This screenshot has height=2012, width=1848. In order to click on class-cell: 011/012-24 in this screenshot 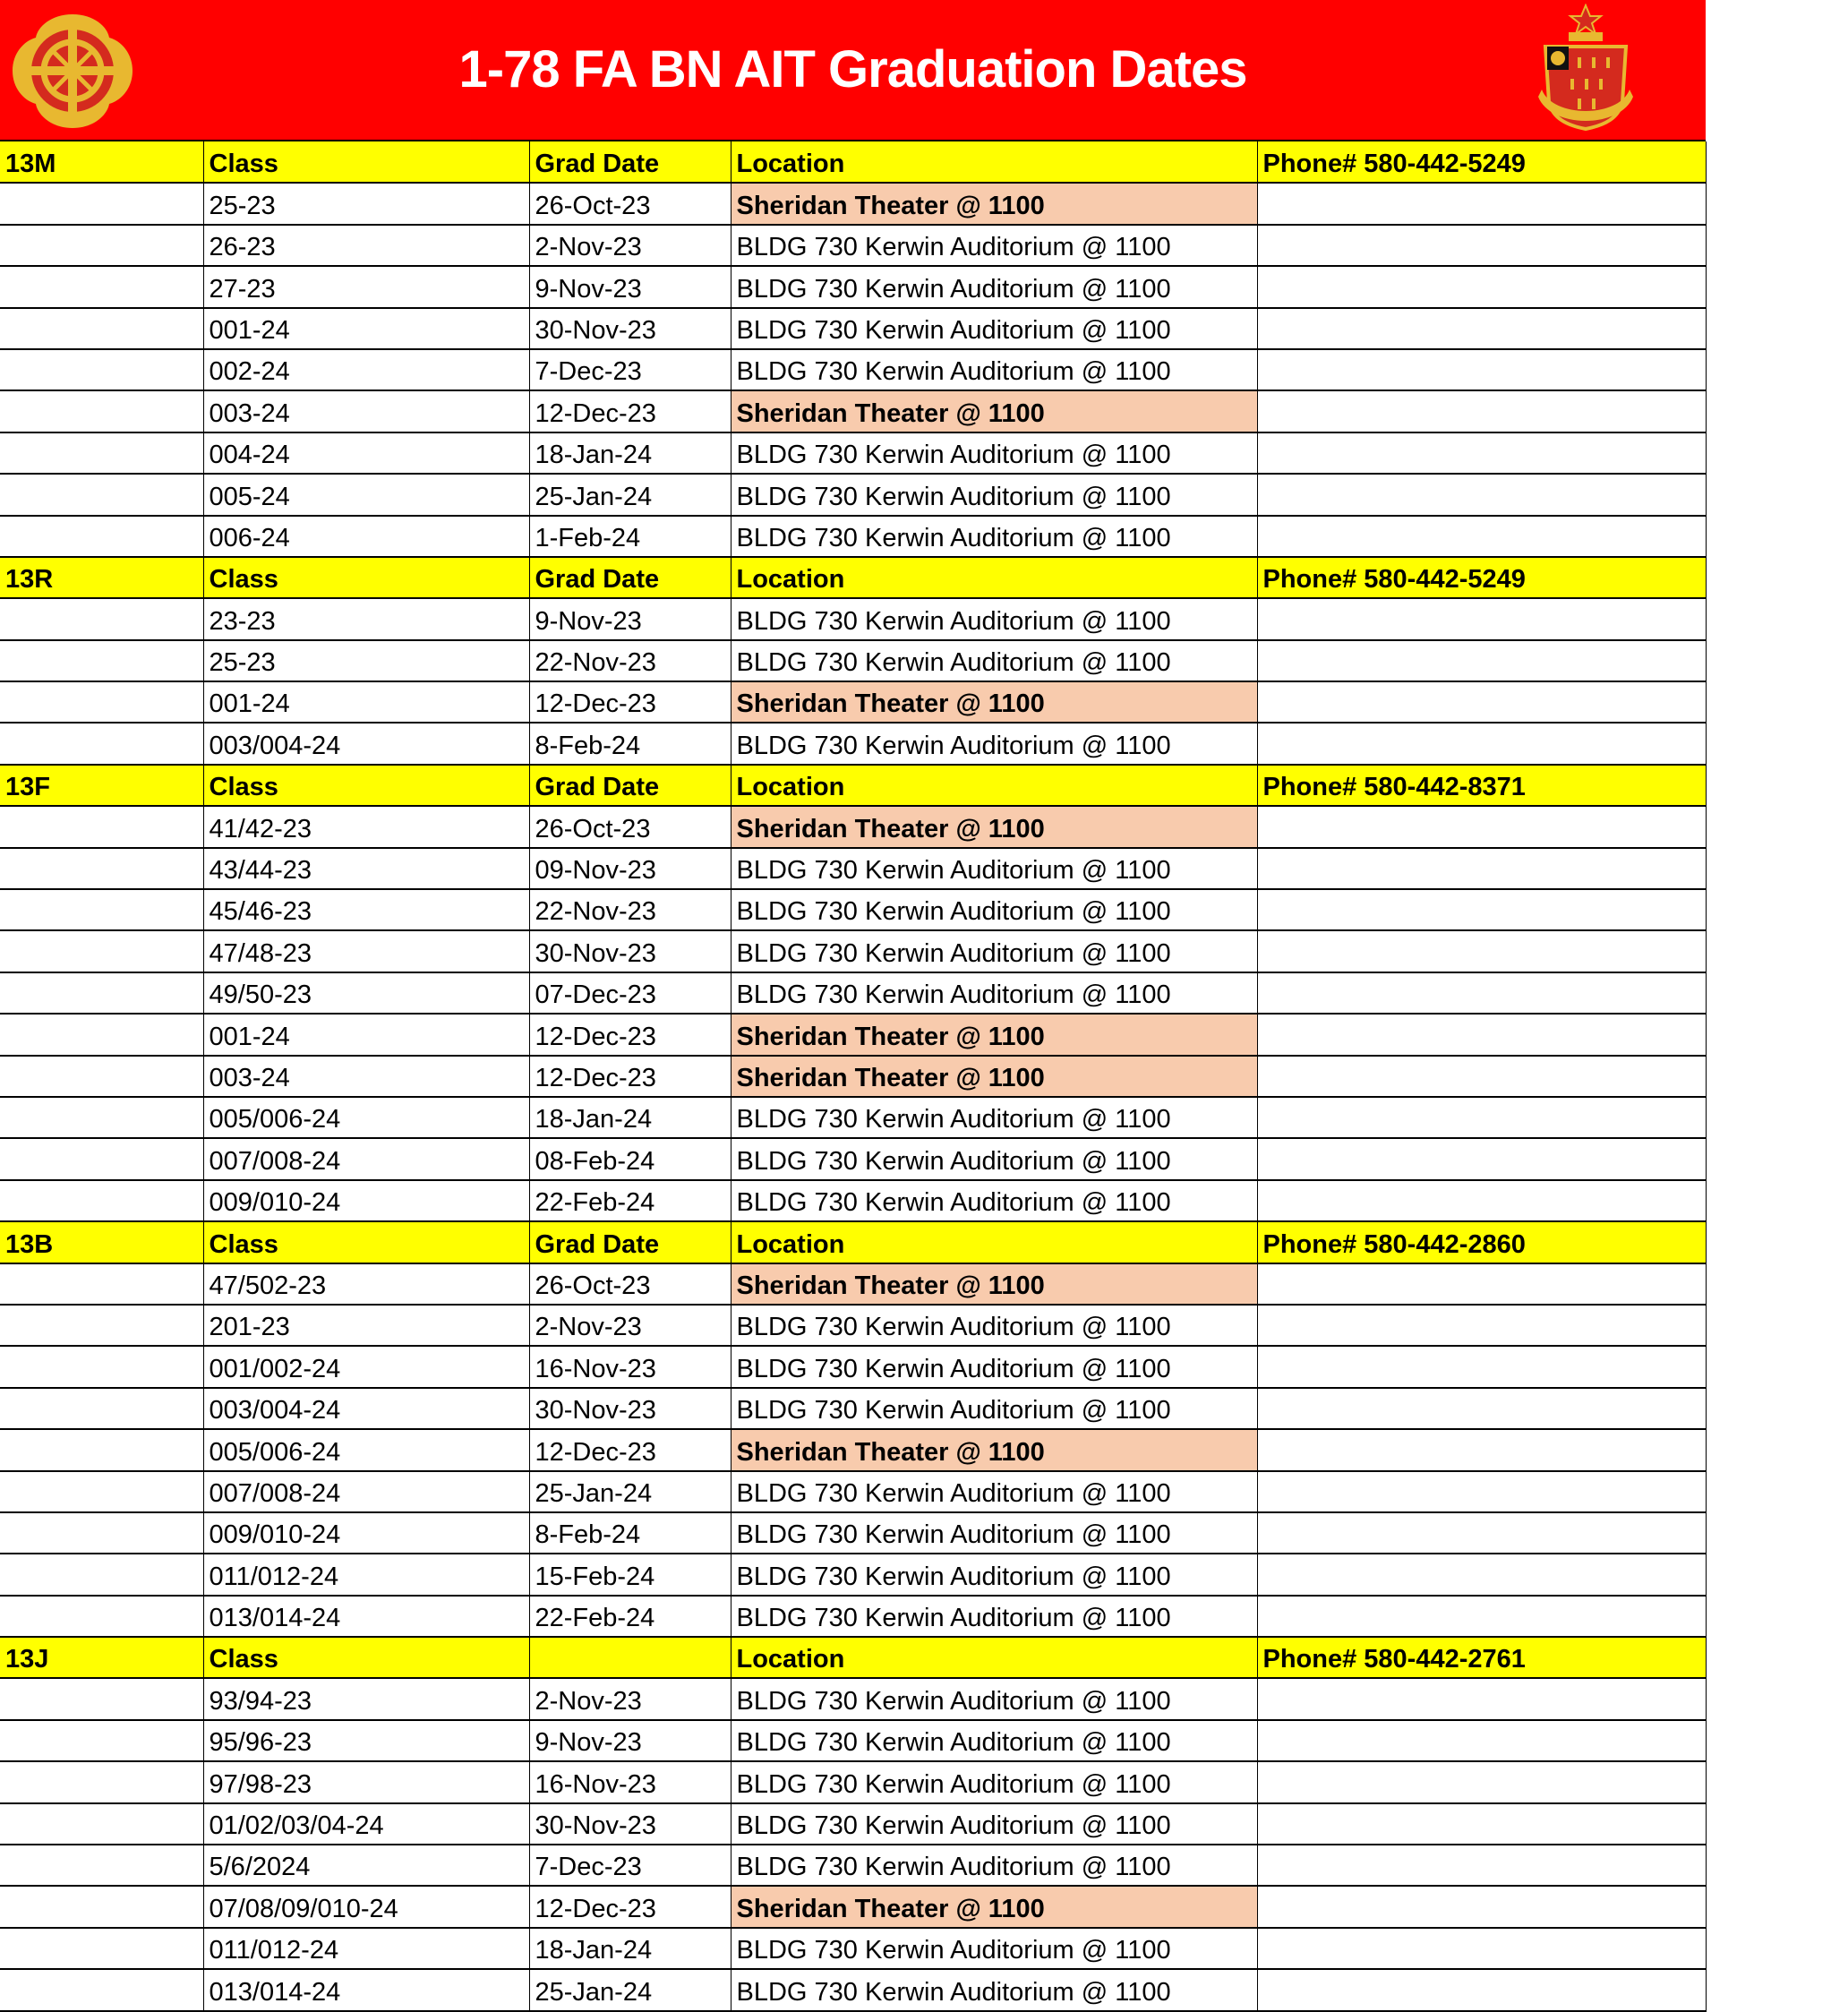, I will do `click(365, 1575)`.